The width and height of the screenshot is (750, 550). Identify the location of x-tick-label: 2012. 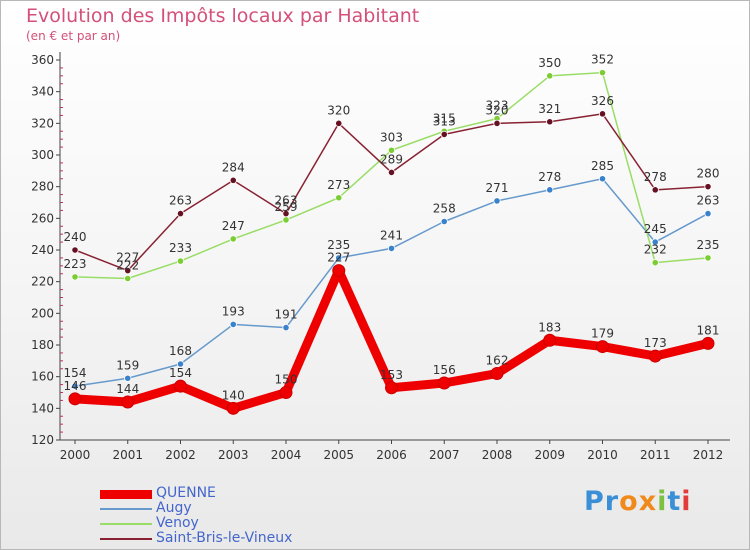
(708, 455).